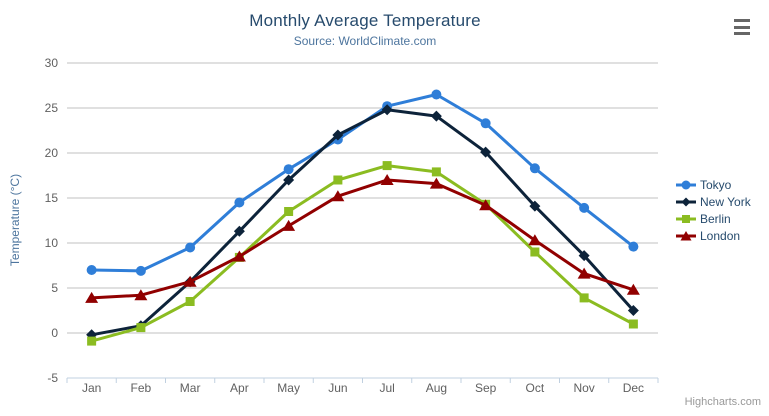 The image size is (769, 416). What do you see at coordinates (436, 116) in the screenshot?
I see `point-new-york-aug` at bounding box center [436, 116].